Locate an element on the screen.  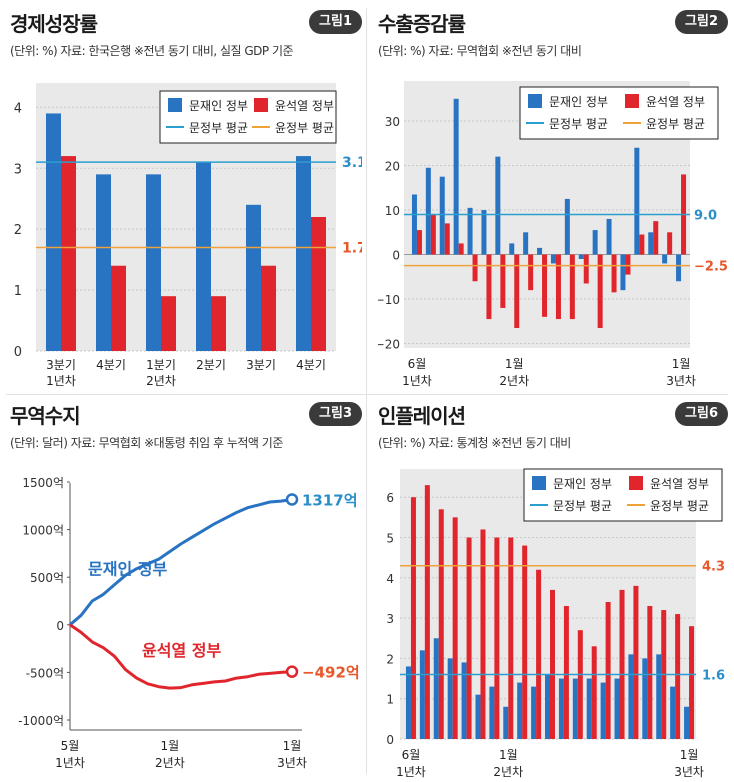
x-tick-label: 2분기 is located at coordinates (211, 365).